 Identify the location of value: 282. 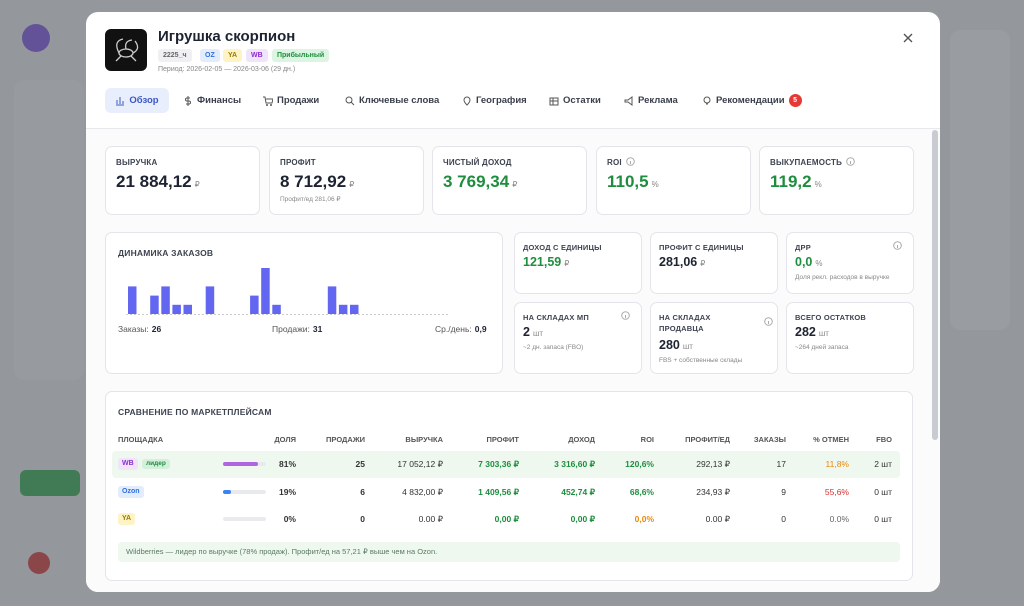
(805, 332).